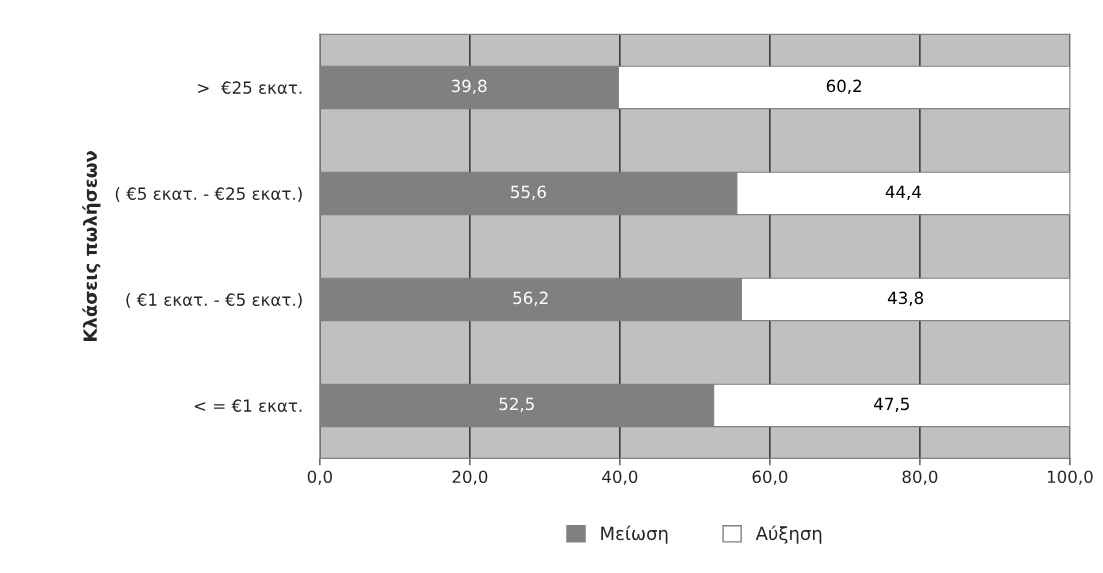 The image size is (1103, 573). I want to click on y-tick-label: > €25 εκατ., so click(250, 87).